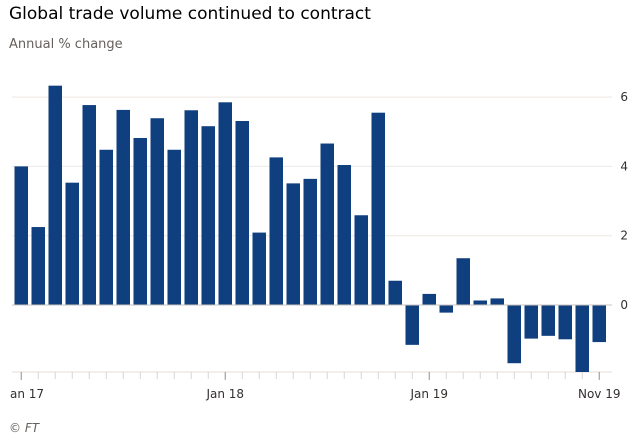 This screenshot has width=638, height=442. Describe the element at coordinates (624, 236) in the screenshot. I see `y-tick-label: 2` at that location.